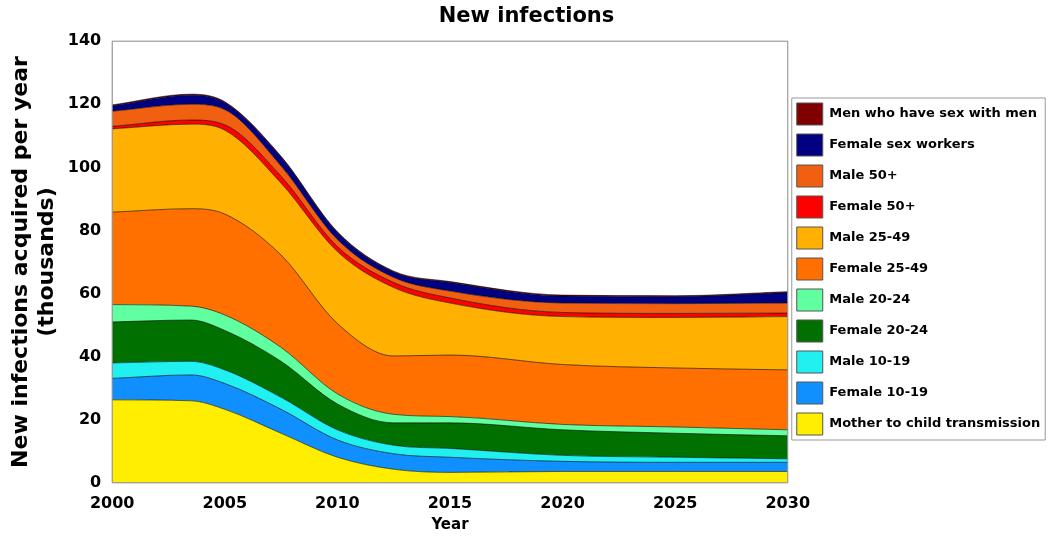  What do you see at coordinates (90, 418) in the screenshot?
I see `y-tick-label: 20` at bounding box center [90, 418].